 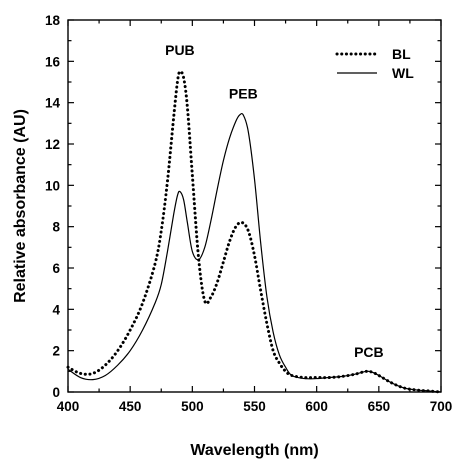 What do you see at coordinates (379, 406) in the screenshot?
I see `x-tick-label: 650` at bounding box center [379, 406].